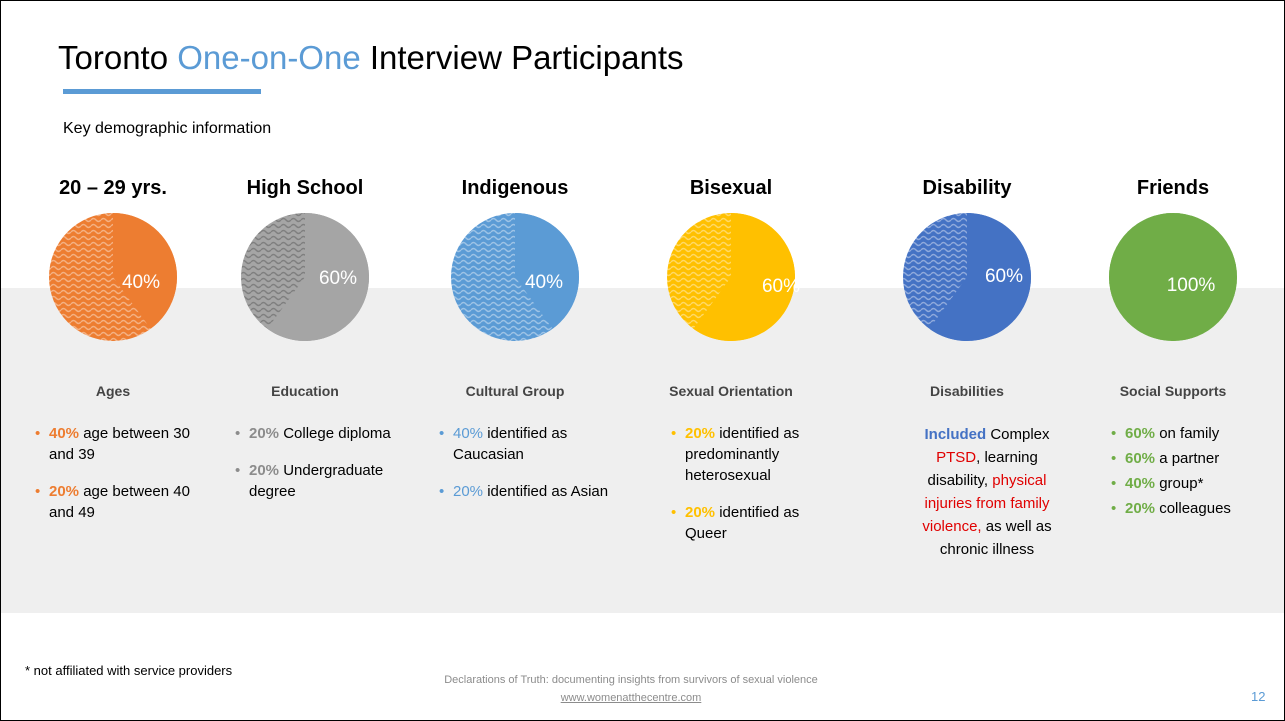 The image size is (1285, 721). I want to click on bullet: 20% colleagues, so click(1196, 508).